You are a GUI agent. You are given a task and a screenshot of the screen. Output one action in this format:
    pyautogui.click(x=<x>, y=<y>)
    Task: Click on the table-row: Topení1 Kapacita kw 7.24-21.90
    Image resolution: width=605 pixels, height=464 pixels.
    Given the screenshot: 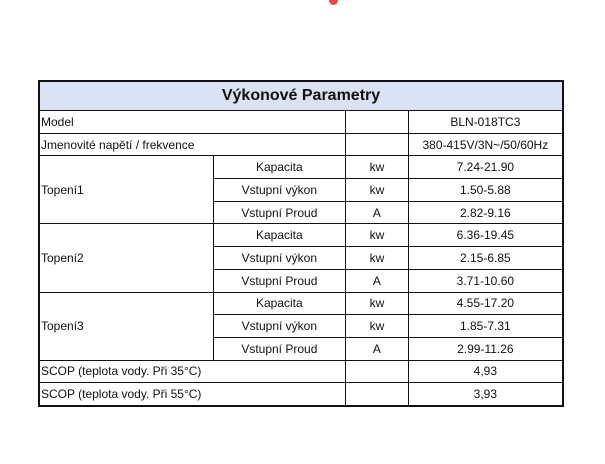 What is the action you would take?
    pyautogui.click(x=301, y=190)
    